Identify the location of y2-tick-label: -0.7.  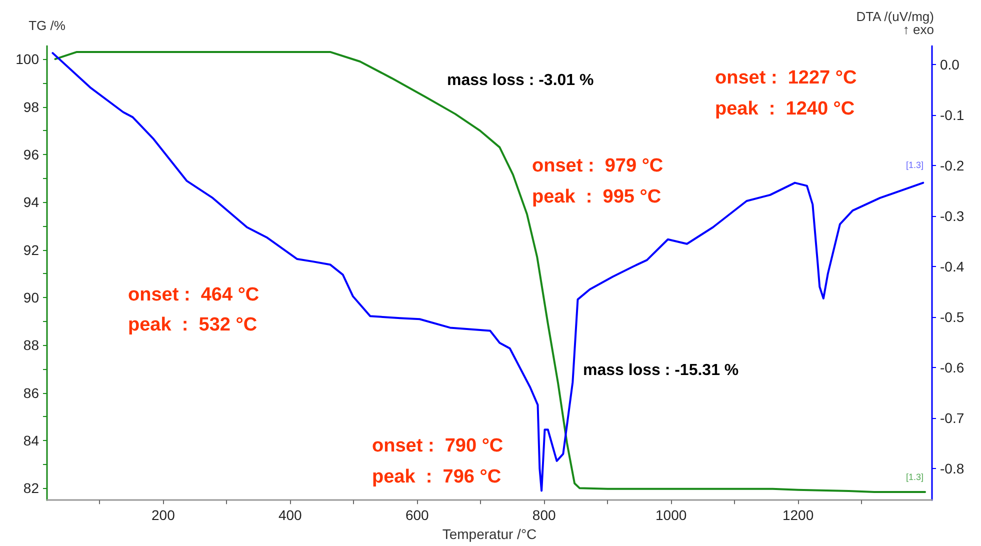
(952, 418).